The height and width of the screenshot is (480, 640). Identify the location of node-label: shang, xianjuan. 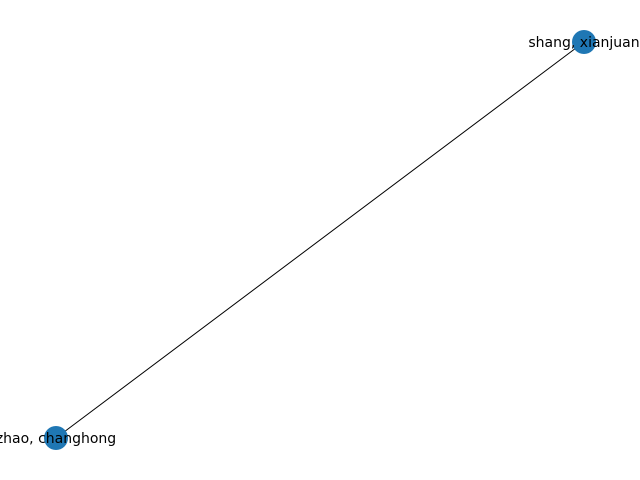
(583, 43).